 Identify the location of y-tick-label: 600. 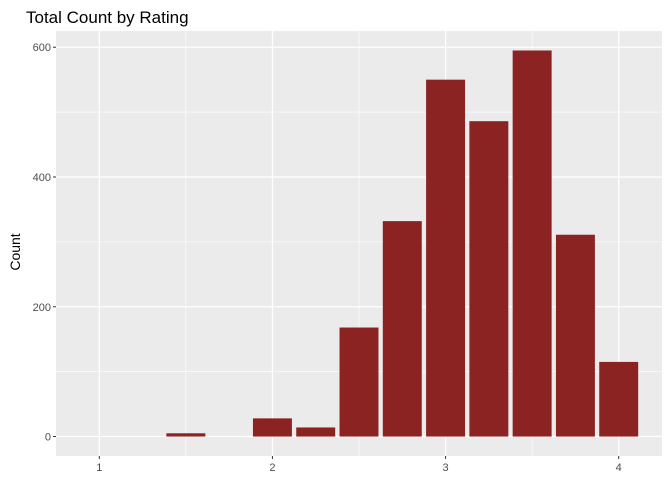
(42, 48).